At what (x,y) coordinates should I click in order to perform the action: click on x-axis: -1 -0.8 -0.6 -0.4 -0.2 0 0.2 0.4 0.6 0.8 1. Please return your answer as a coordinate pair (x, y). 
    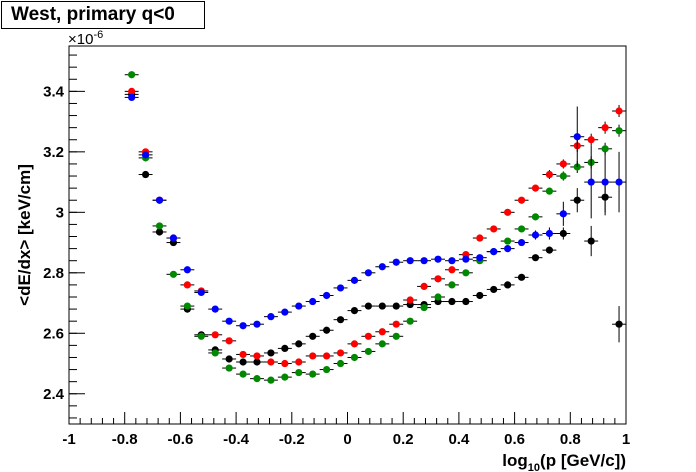
    Looking at the image, I should click on (346, 430).